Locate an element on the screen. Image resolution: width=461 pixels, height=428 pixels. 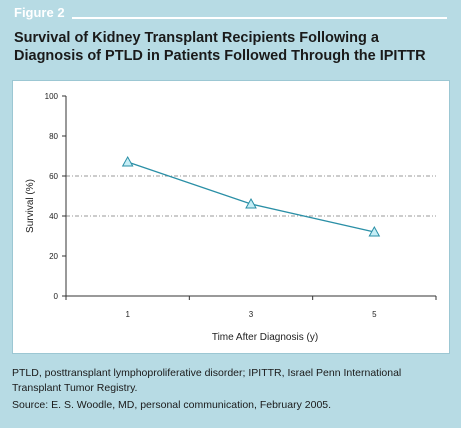
survival-line is located at coordinates (251, 197).